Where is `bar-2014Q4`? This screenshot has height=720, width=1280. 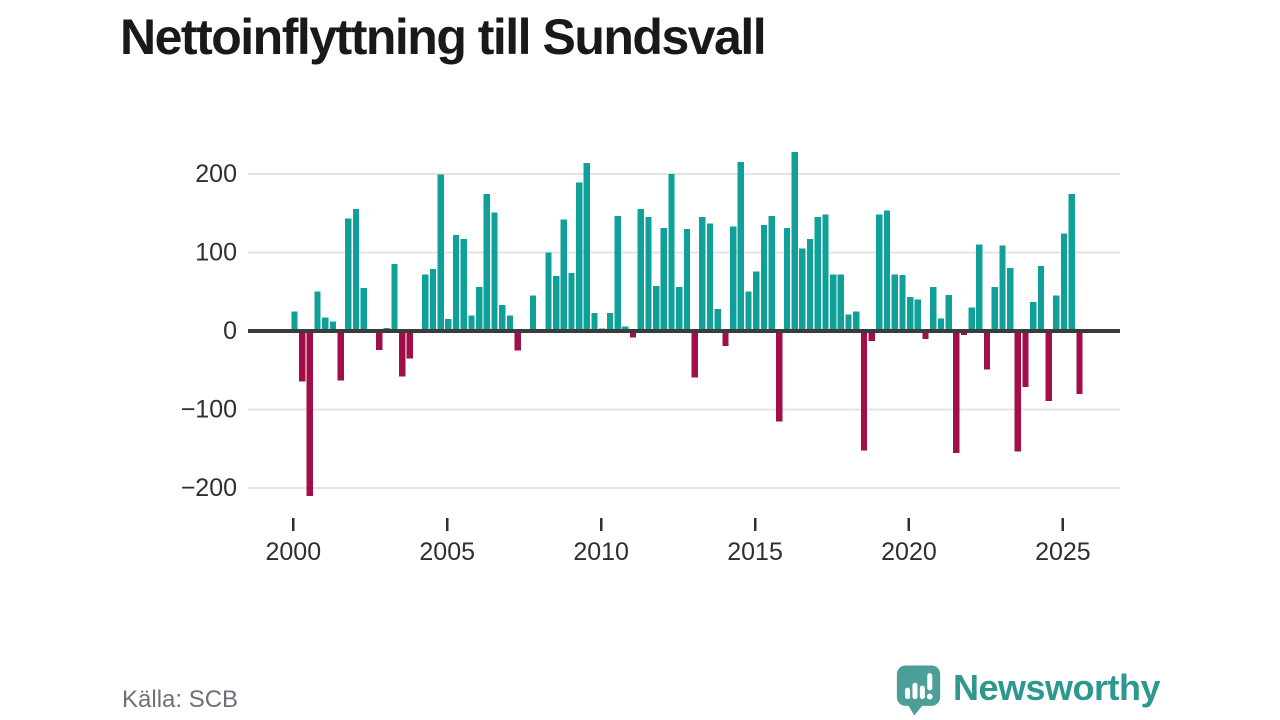 bar-2014Q4 is located at coordinates (748, 311).